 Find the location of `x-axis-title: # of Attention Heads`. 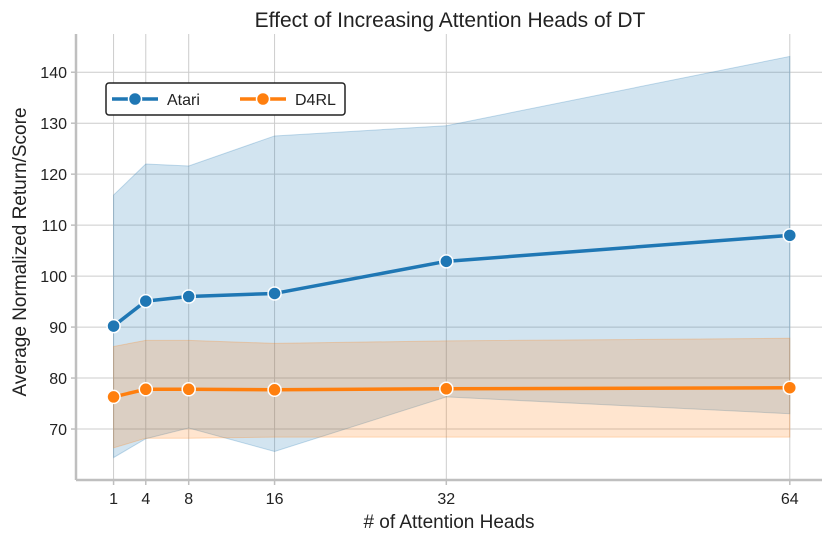

x-axis-title: # of Attention Heads is located at coordinates (448, 522).